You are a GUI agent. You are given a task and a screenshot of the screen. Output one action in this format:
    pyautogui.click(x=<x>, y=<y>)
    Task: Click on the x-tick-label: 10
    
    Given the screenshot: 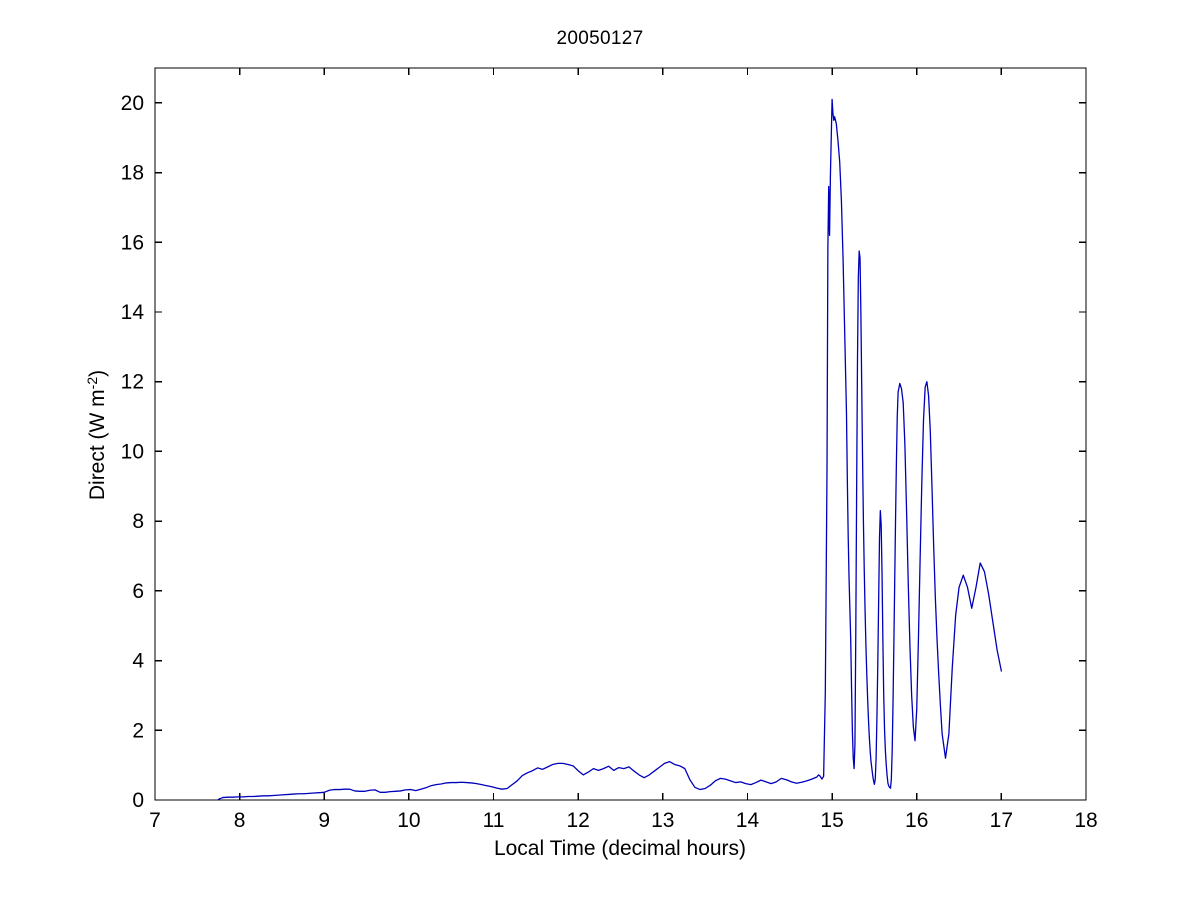 What is the action you would take?
    pyautogui.click(x=408, y=820)
    